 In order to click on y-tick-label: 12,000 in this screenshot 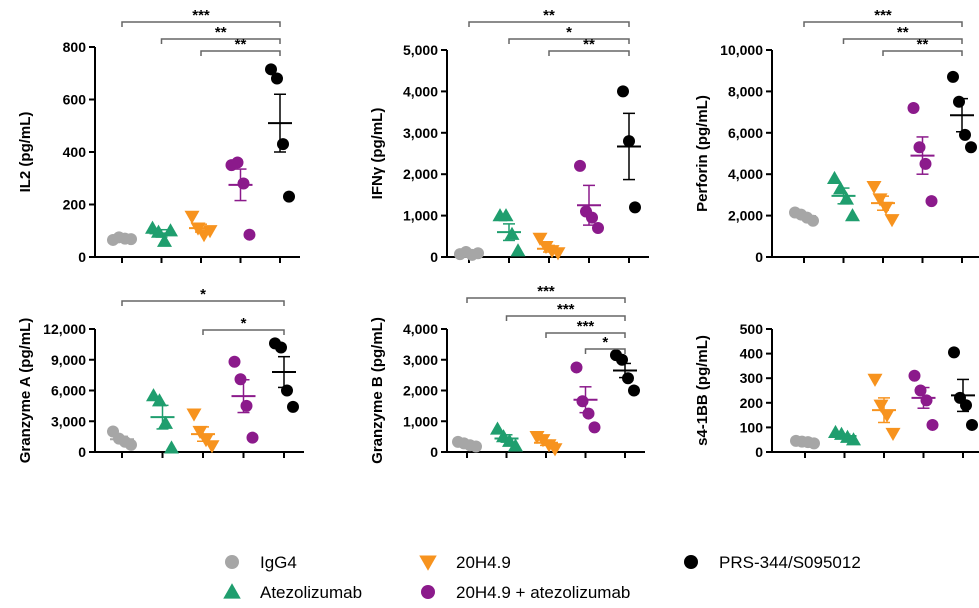, I will do `click(64, 329)`.